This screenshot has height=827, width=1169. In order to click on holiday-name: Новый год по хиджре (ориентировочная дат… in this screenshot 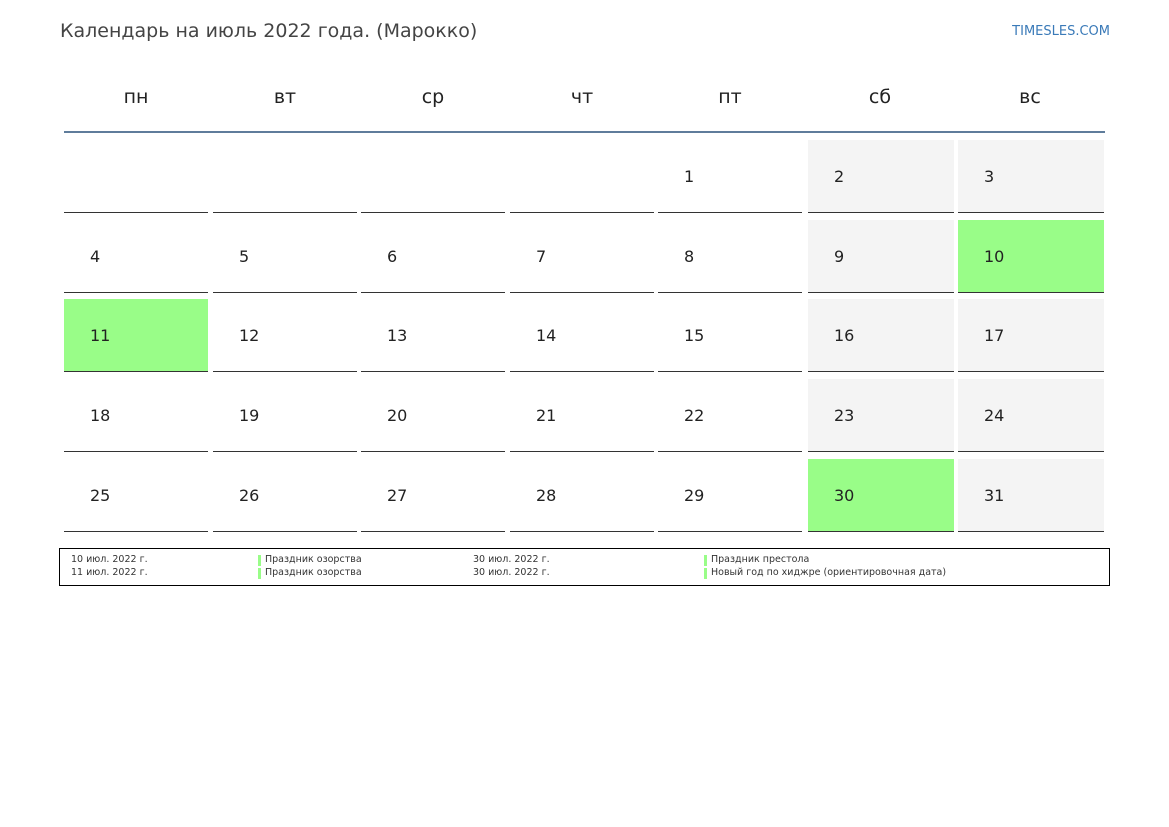, I will do `click(829, 572)`.